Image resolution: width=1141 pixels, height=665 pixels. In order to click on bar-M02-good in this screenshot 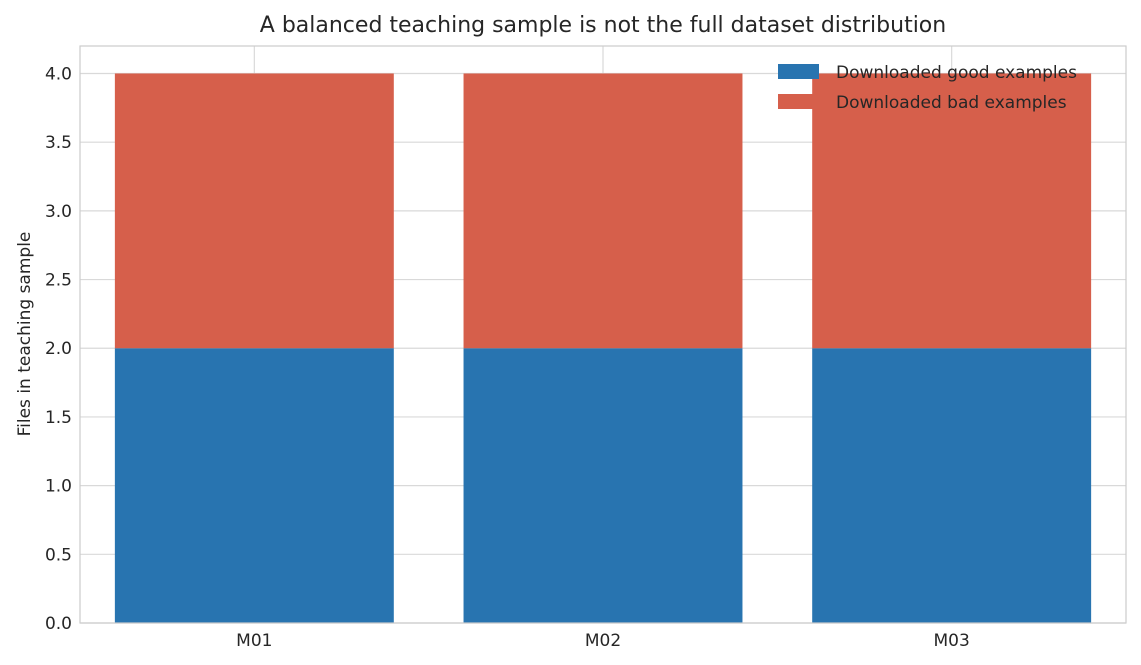, I will do `click(603, 485)`.